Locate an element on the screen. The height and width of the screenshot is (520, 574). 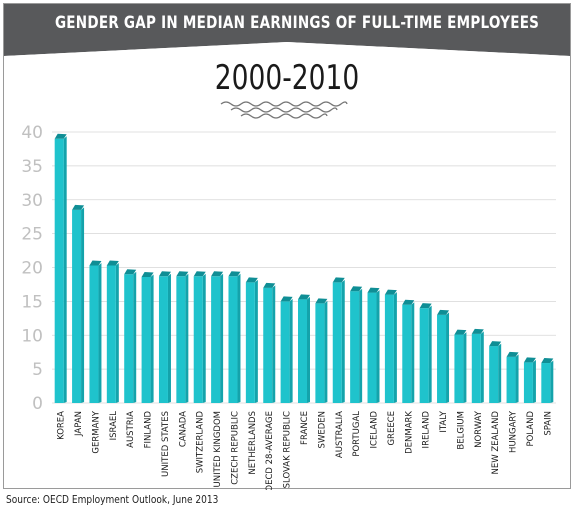
x-tick-label: CANADA is located at coordinates (183, 429).